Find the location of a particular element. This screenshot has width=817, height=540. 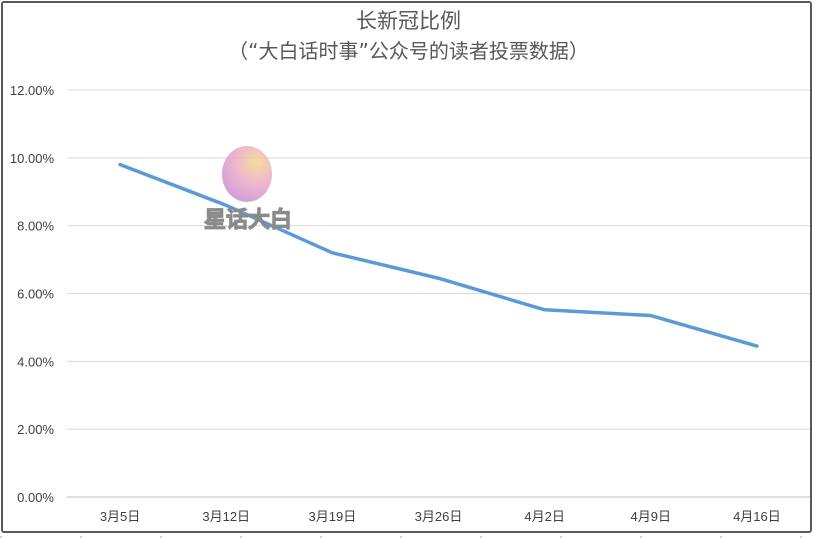

chart-title: 长新冠比例 is located at coordinates (408, 21).